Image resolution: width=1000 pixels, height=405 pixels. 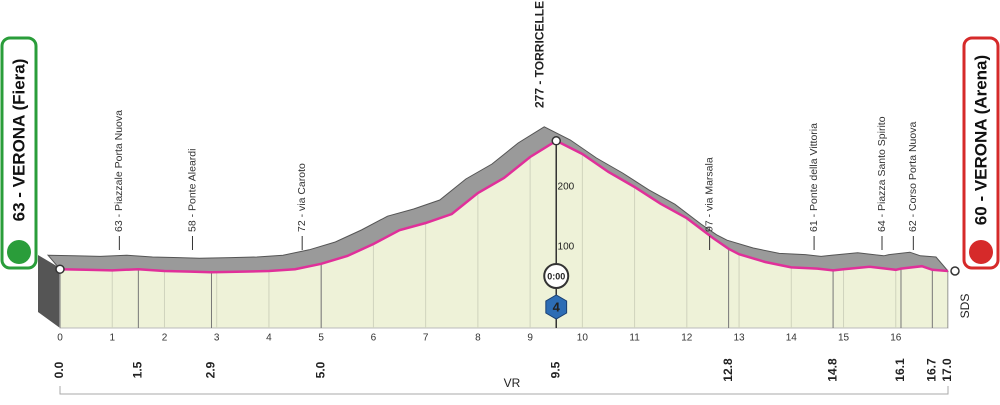 I want to click on key-distance-label: 9.5, so click(x=555, y=369).